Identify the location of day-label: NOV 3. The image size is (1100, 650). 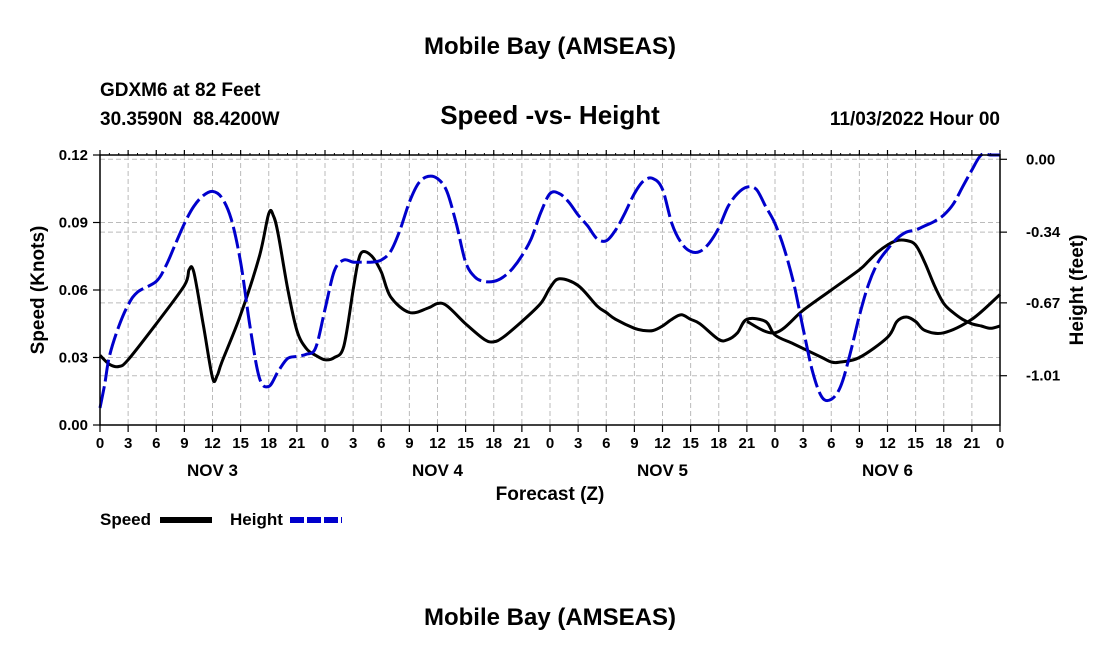
(212, 470).